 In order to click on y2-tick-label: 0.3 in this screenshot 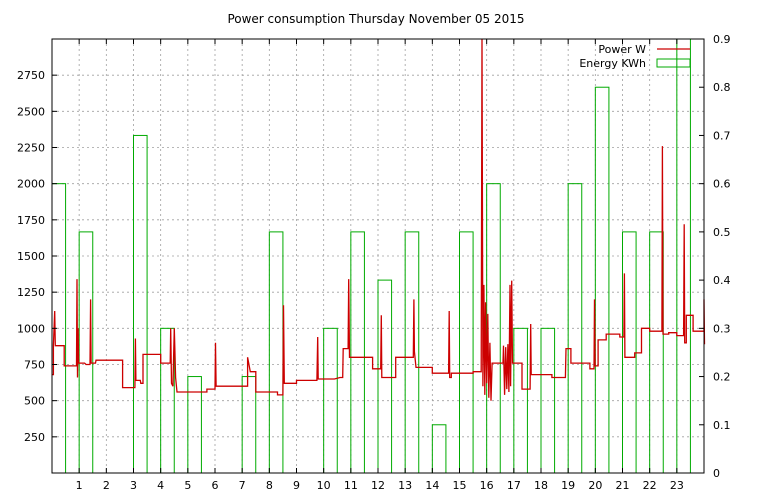, I will do `click(722, 328)`.